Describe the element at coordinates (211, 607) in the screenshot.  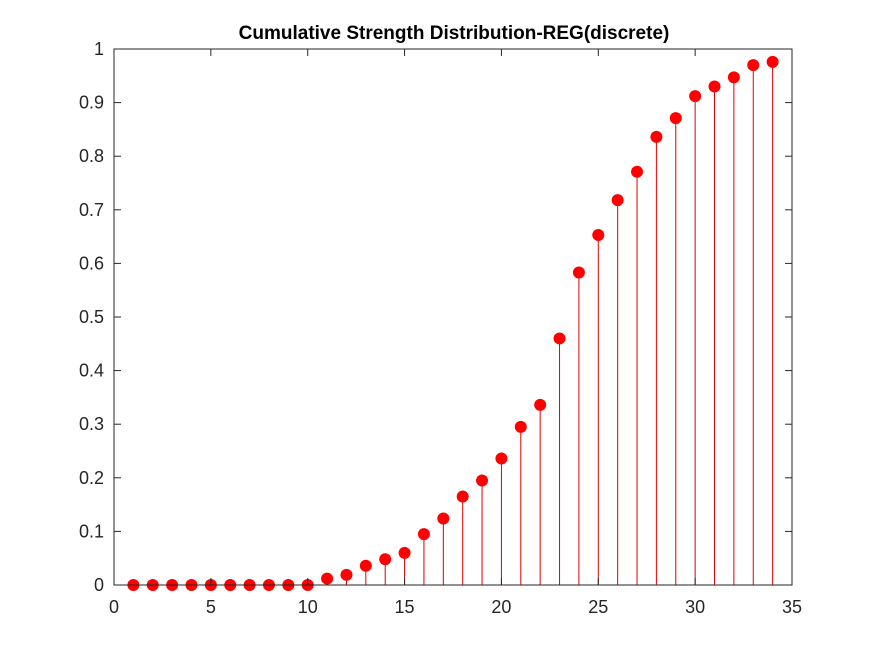
I see `x-tick-label-5: 5` at that location.